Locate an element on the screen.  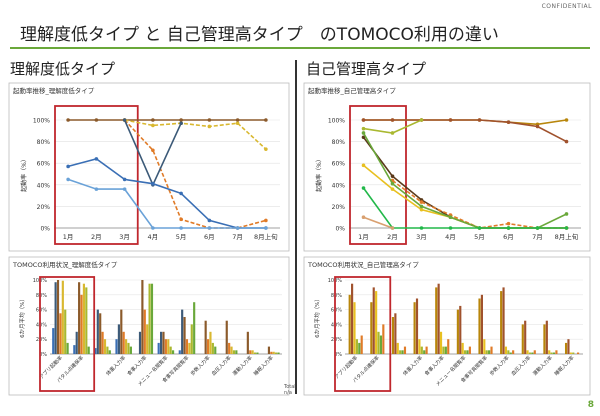
x-tick-label: 3月 is located at coordinates (421, 237).